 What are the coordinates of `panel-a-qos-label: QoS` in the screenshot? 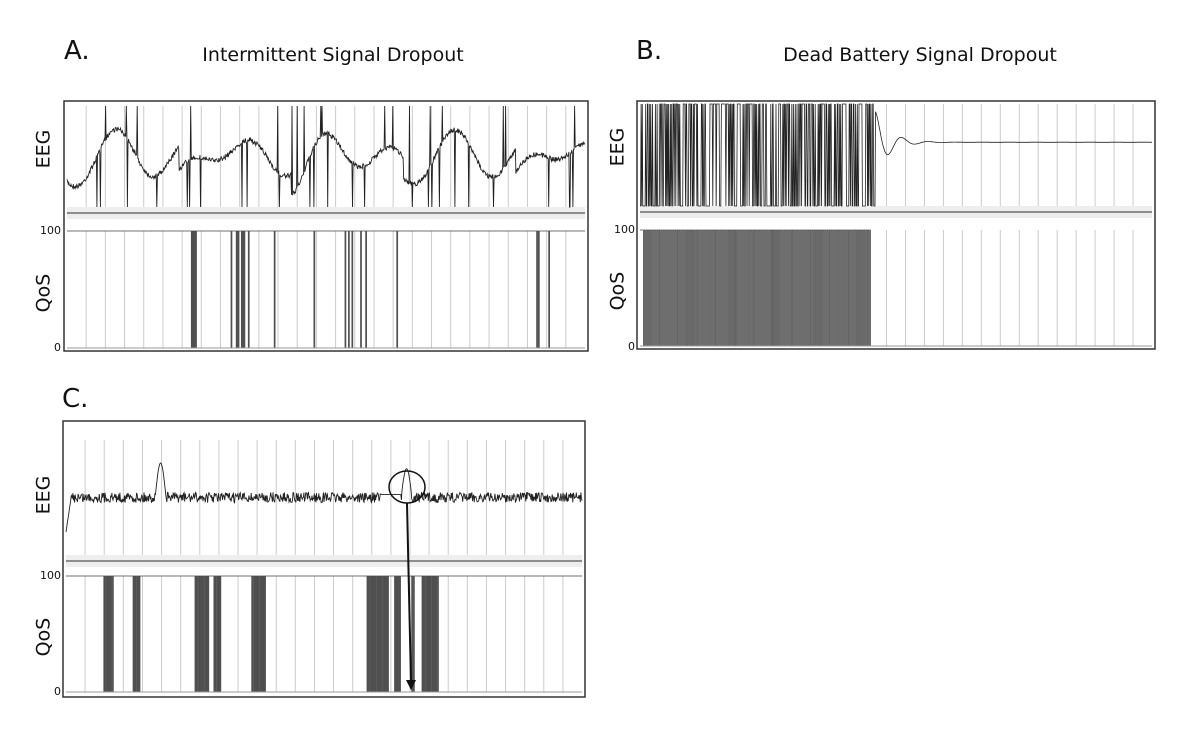 It's located at (43, 293).